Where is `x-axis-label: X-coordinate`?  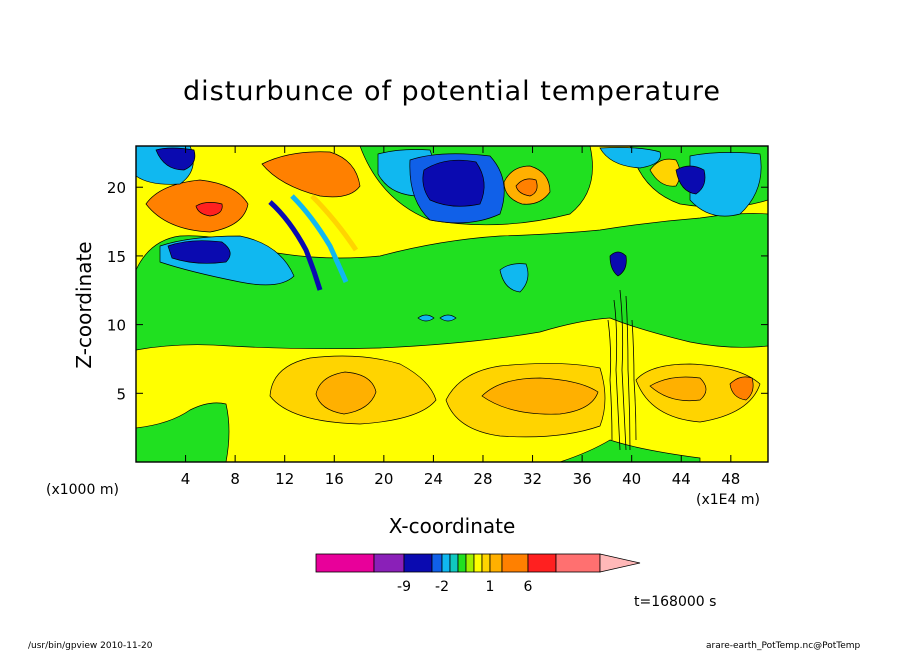
x-axis-label: X-coordinate is located at coordinates (452, 526).